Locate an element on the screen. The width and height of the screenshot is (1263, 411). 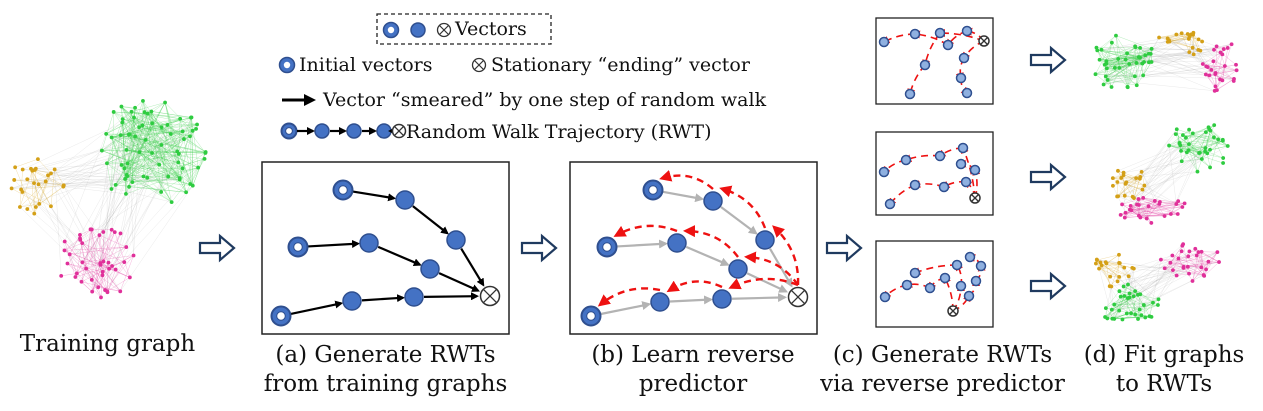
caption-c: (c) Generate RWTs via reverse predictor is located at coordinates (942, 370).